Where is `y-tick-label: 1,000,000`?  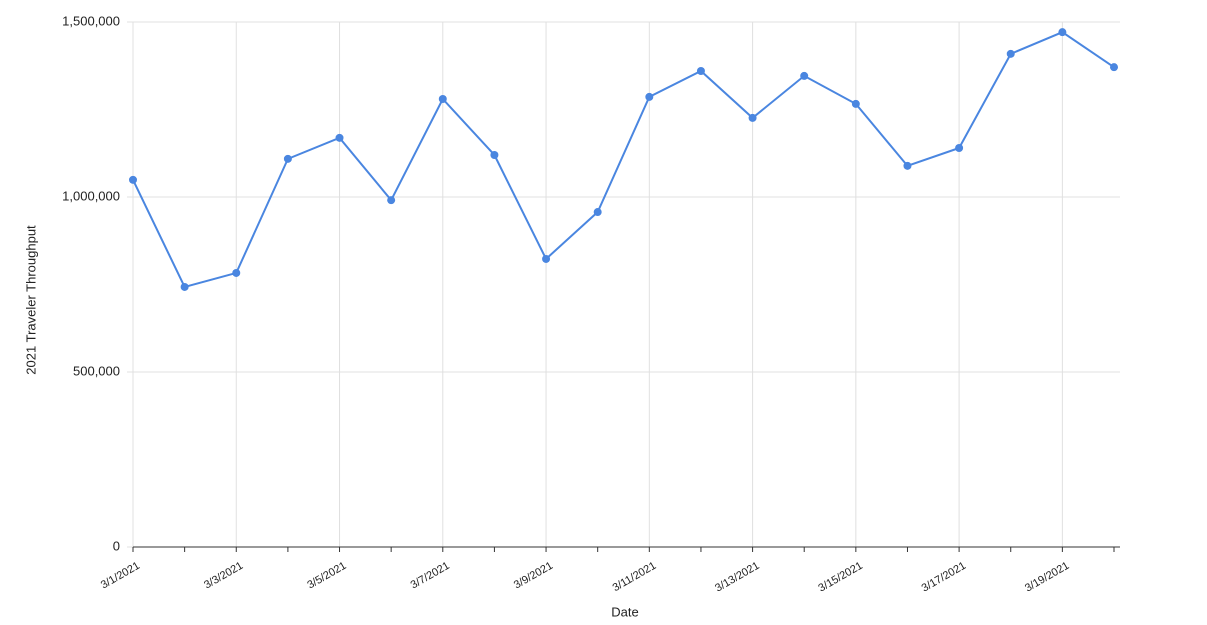 y-tick-label: 1,000,000 is located at coordinates (91, 195).